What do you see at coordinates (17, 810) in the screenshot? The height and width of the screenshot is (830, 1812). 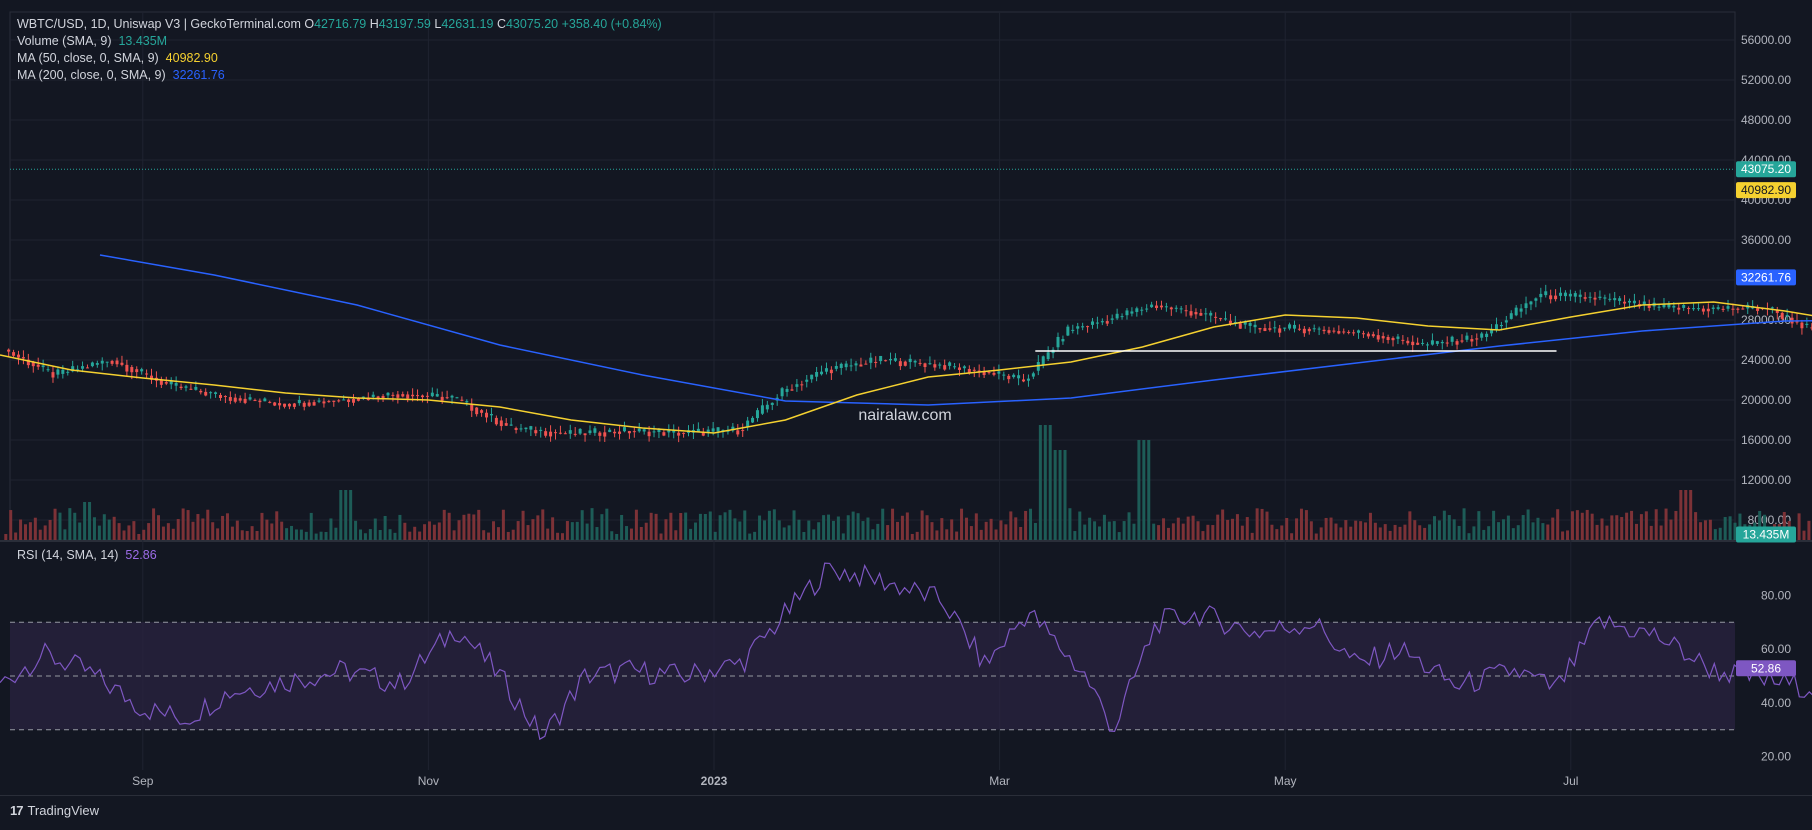 I see `tradingview-logo: 17` at bounding box center [17, 810].